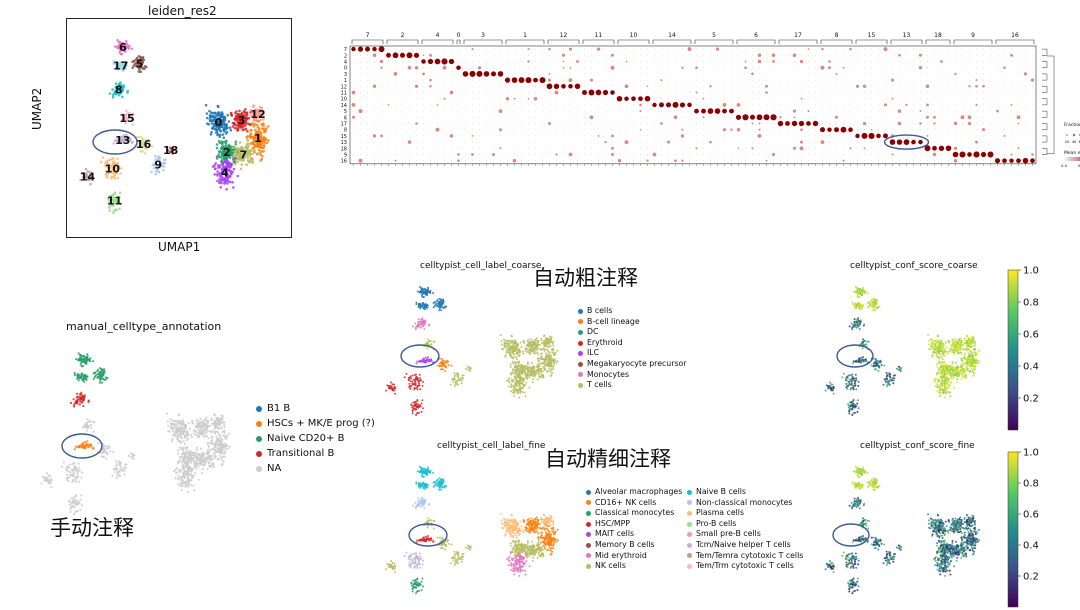 The width and height of the screenshot is (1080, 610). I want to click on row-label: 14, so click(344, 106).